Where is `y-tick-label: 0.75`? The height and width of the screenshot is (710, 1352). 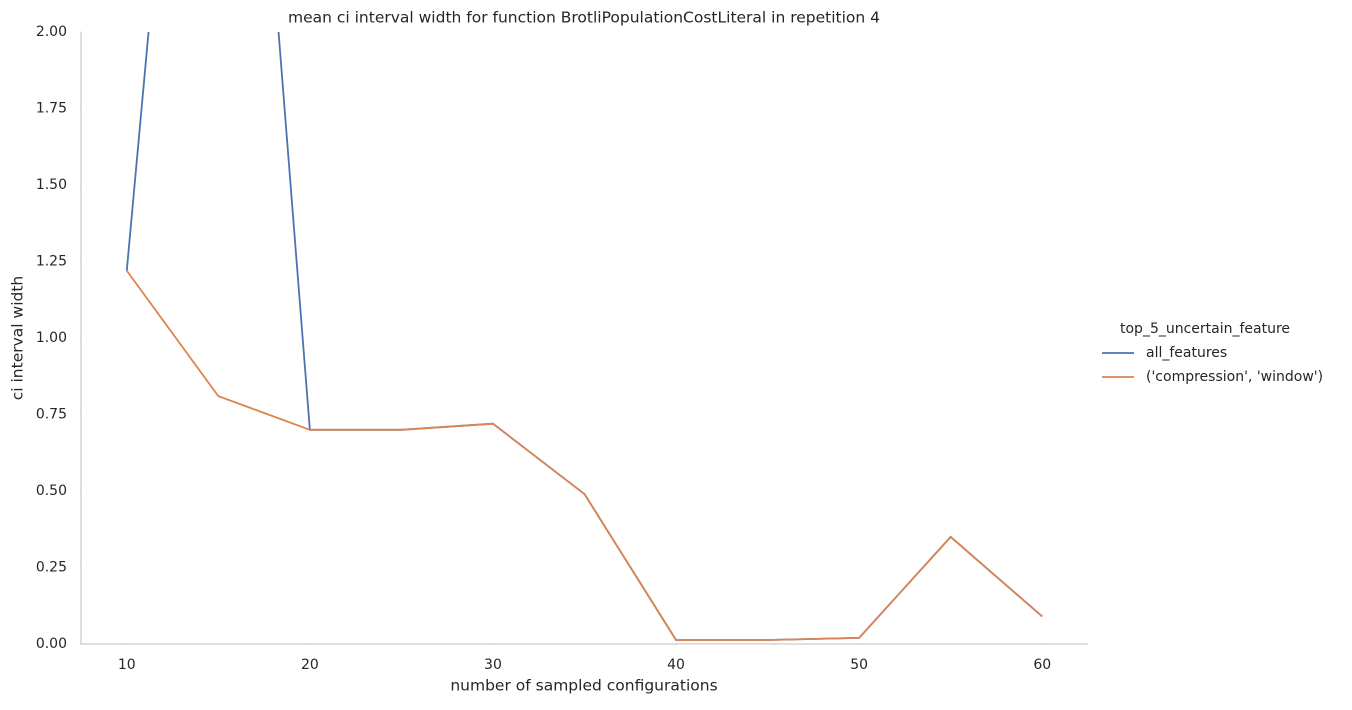 y-tick-label: 0.75 is located at coordinates (51, 415).